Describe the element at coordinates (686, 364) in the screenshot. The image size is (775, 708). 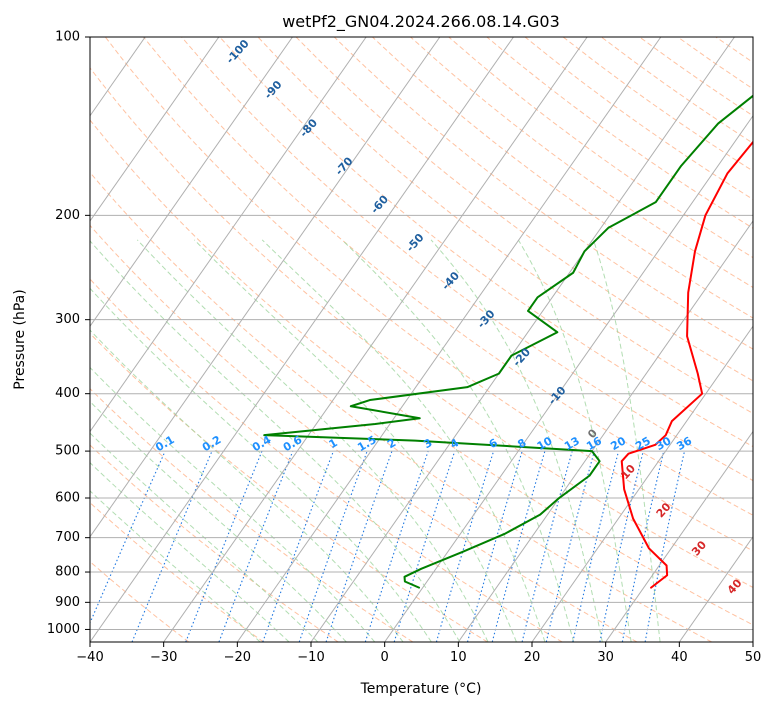
I see `temperature-profile-line` at that location.